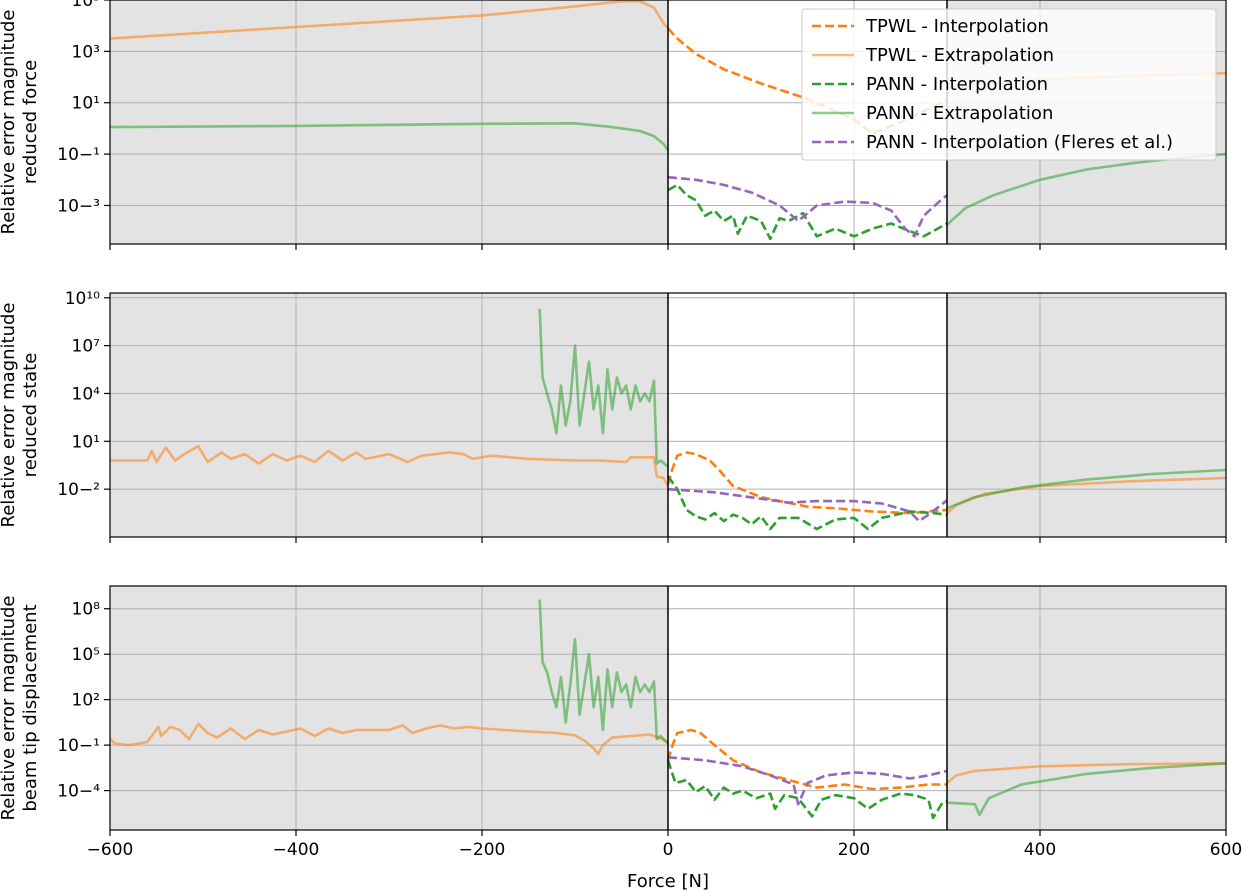 The width and height of the screenshot is (1245, 891). Describe the element at coordinates (86, 610) in the screenshot. I see `y-tick-label: 10⁸` at that location.